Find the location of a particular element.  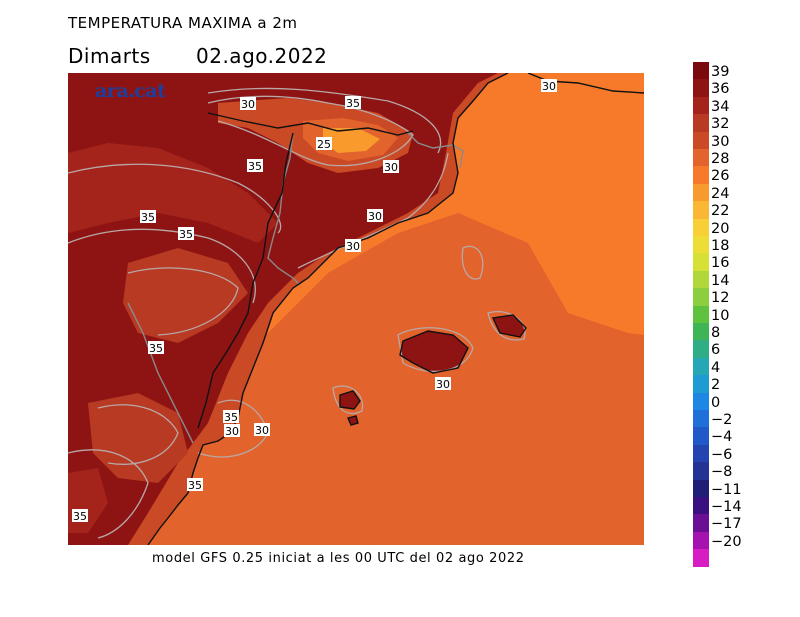

legend-label: 24 is located at coordinates (720, 193).